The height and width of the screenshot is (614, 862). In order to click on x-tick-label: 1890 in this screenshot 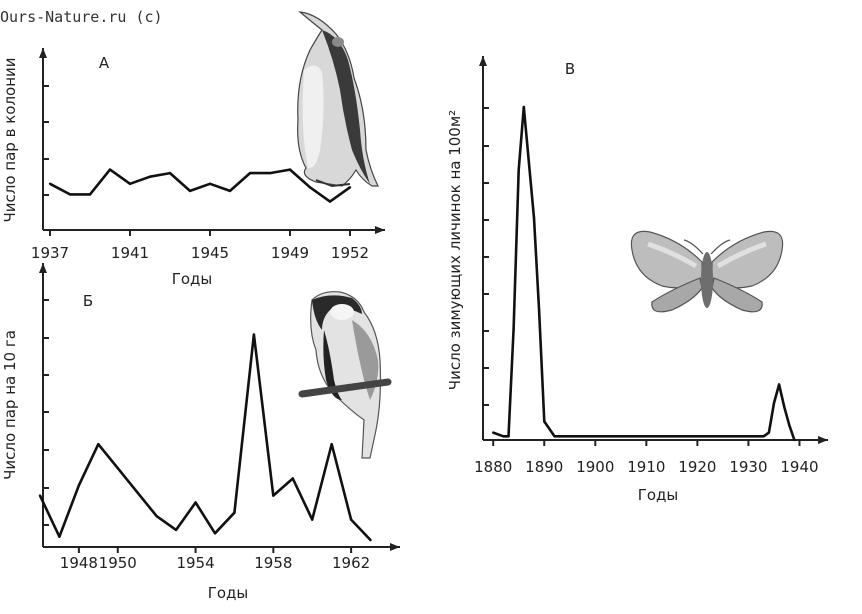, I will do `click(544, 467)`.